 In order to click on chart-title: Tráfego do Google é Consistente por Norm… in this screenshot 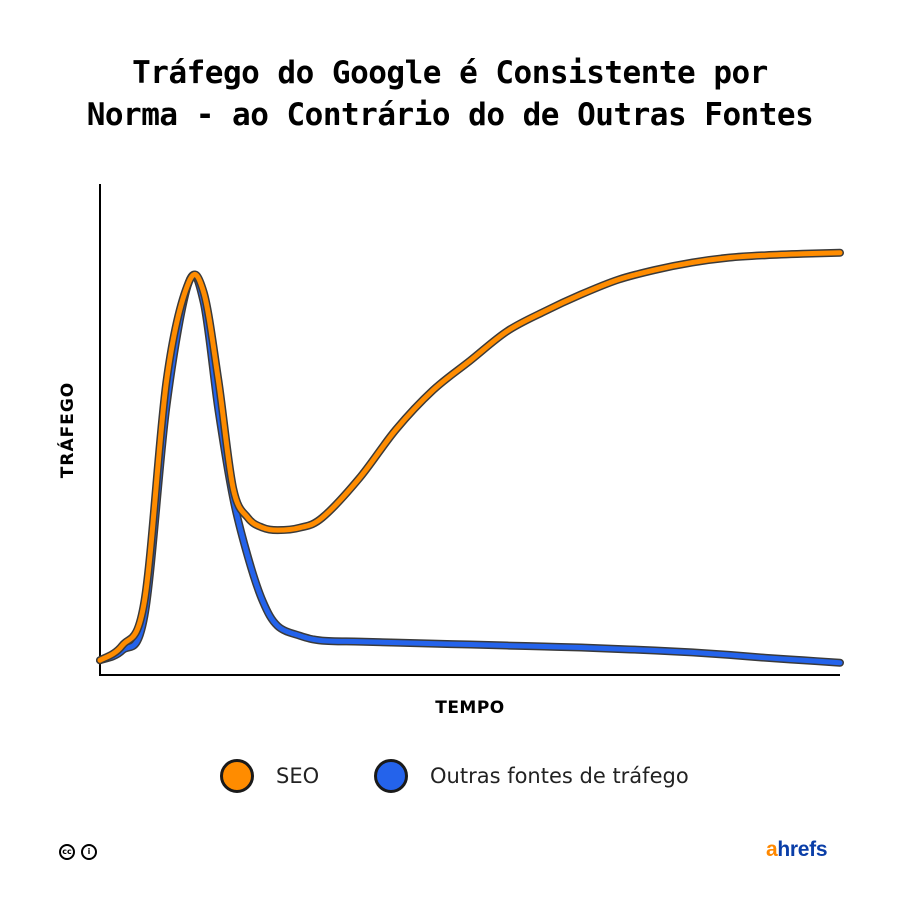, I will do `click(450, 94)`.